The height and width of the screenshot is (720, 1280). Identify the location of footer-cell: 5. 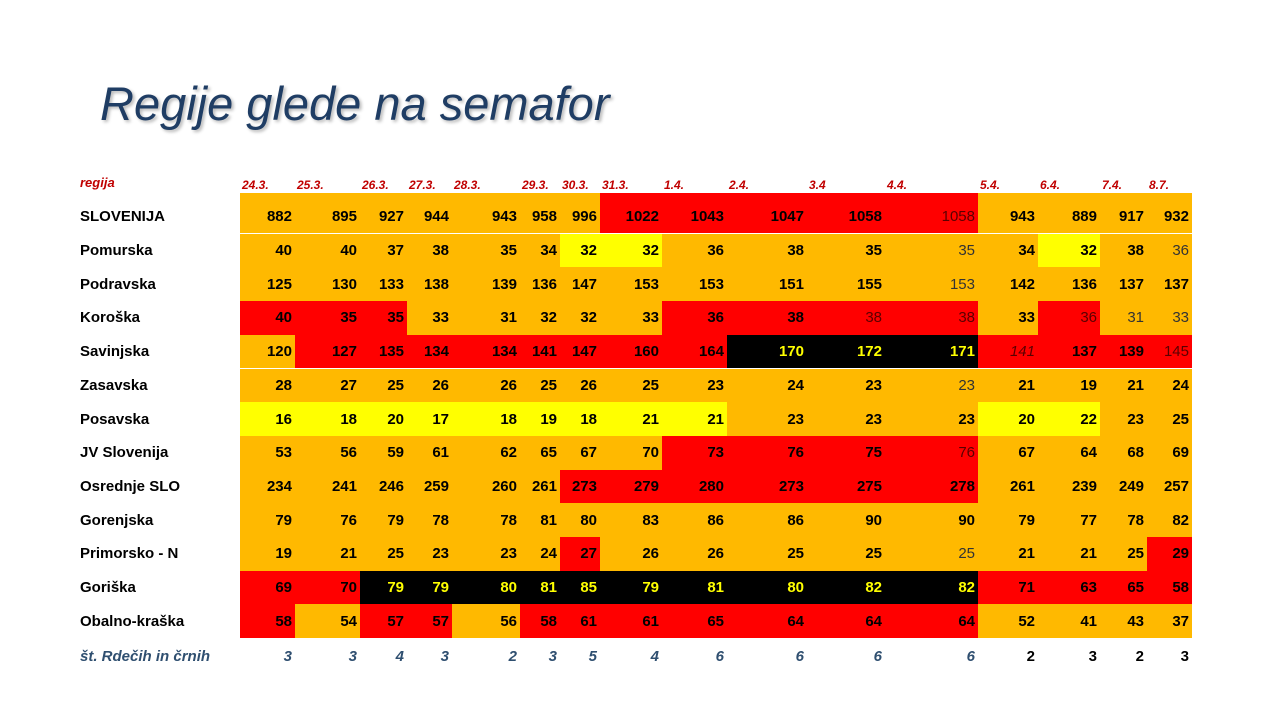
(592, 657).